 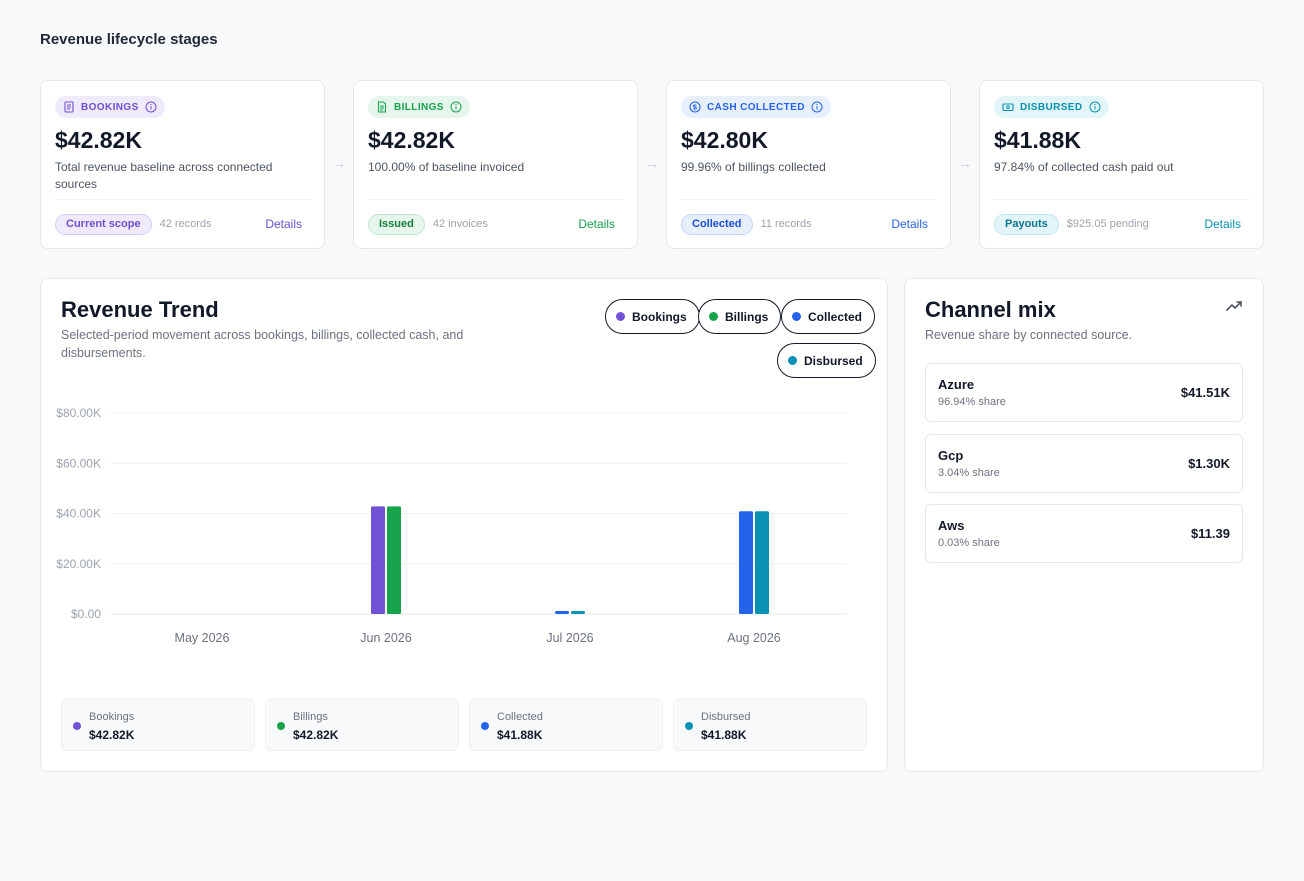 I want to click on legend-label: Disbursed, so click(x=833, y=360).